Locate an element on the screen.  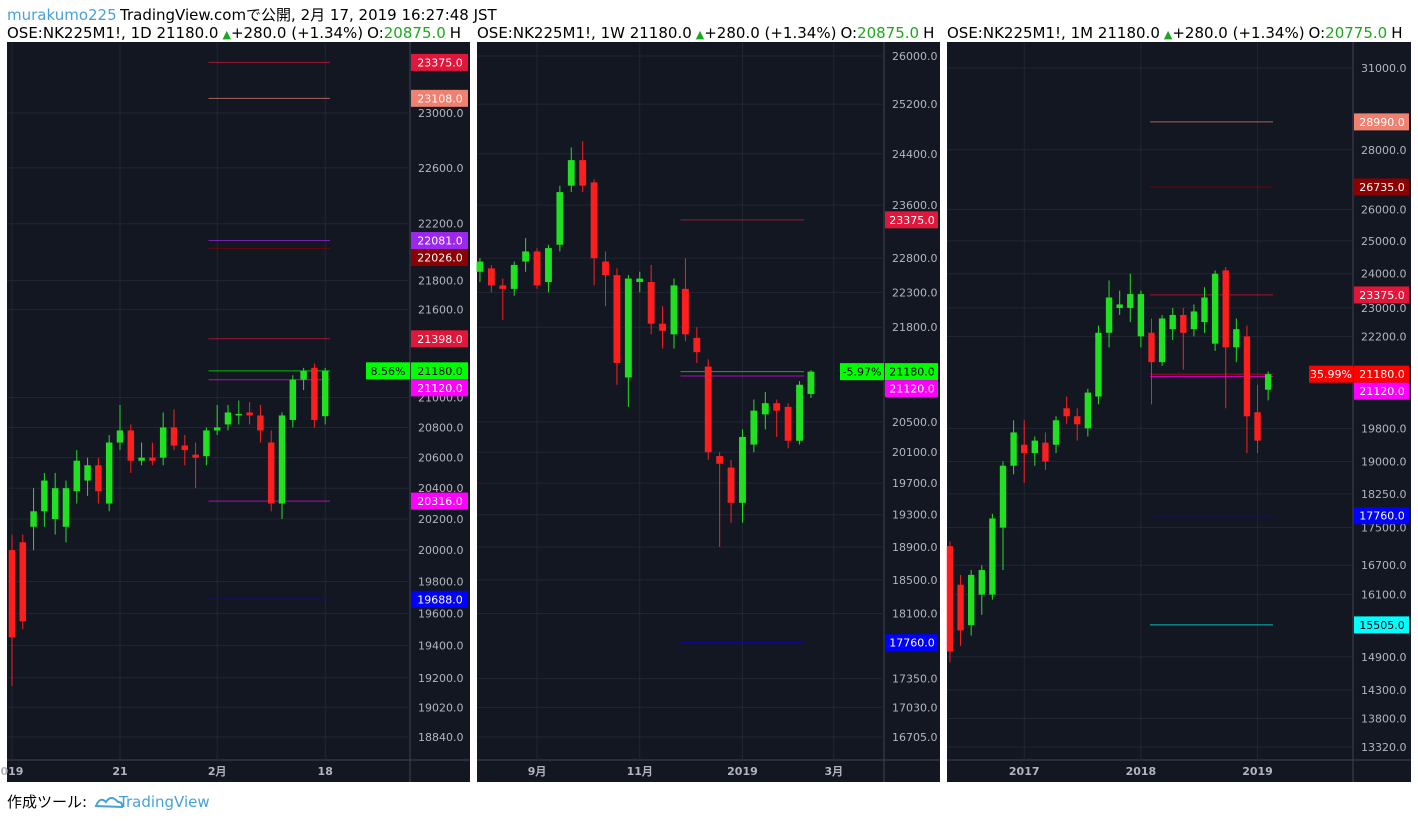
x-tick-label: 019 is located at coordinates (11, 771).